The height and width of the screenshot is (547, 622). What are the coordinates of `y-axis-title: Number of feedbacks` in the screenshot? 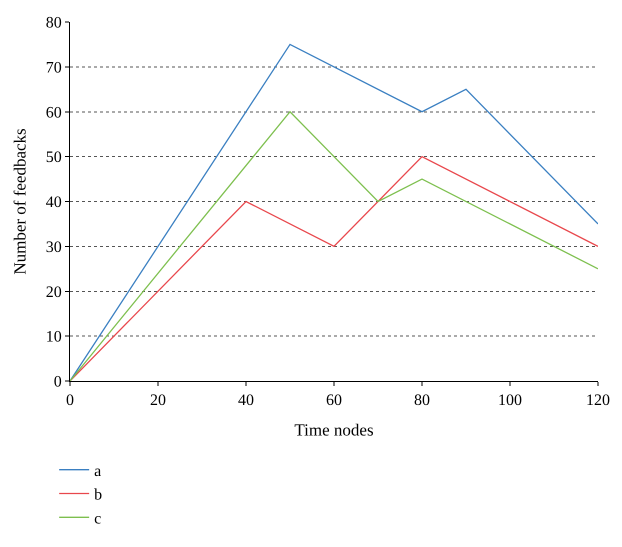 It's located at (20, 201).